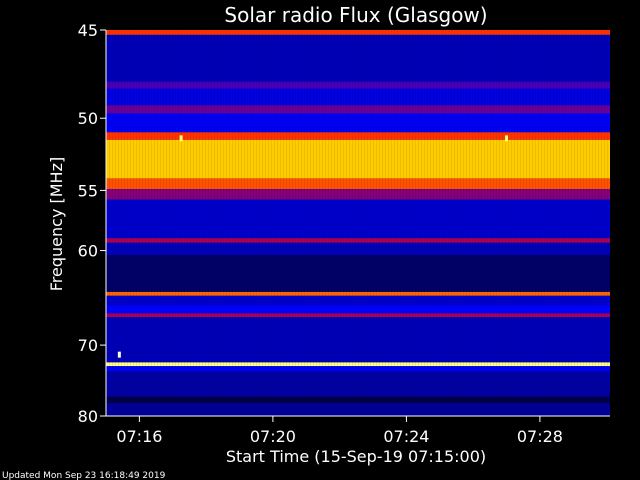  What do you see at coordinates (88, 30) in the screenshot?
I see `y-tick-label: 45` at bounding box center [88, 30].